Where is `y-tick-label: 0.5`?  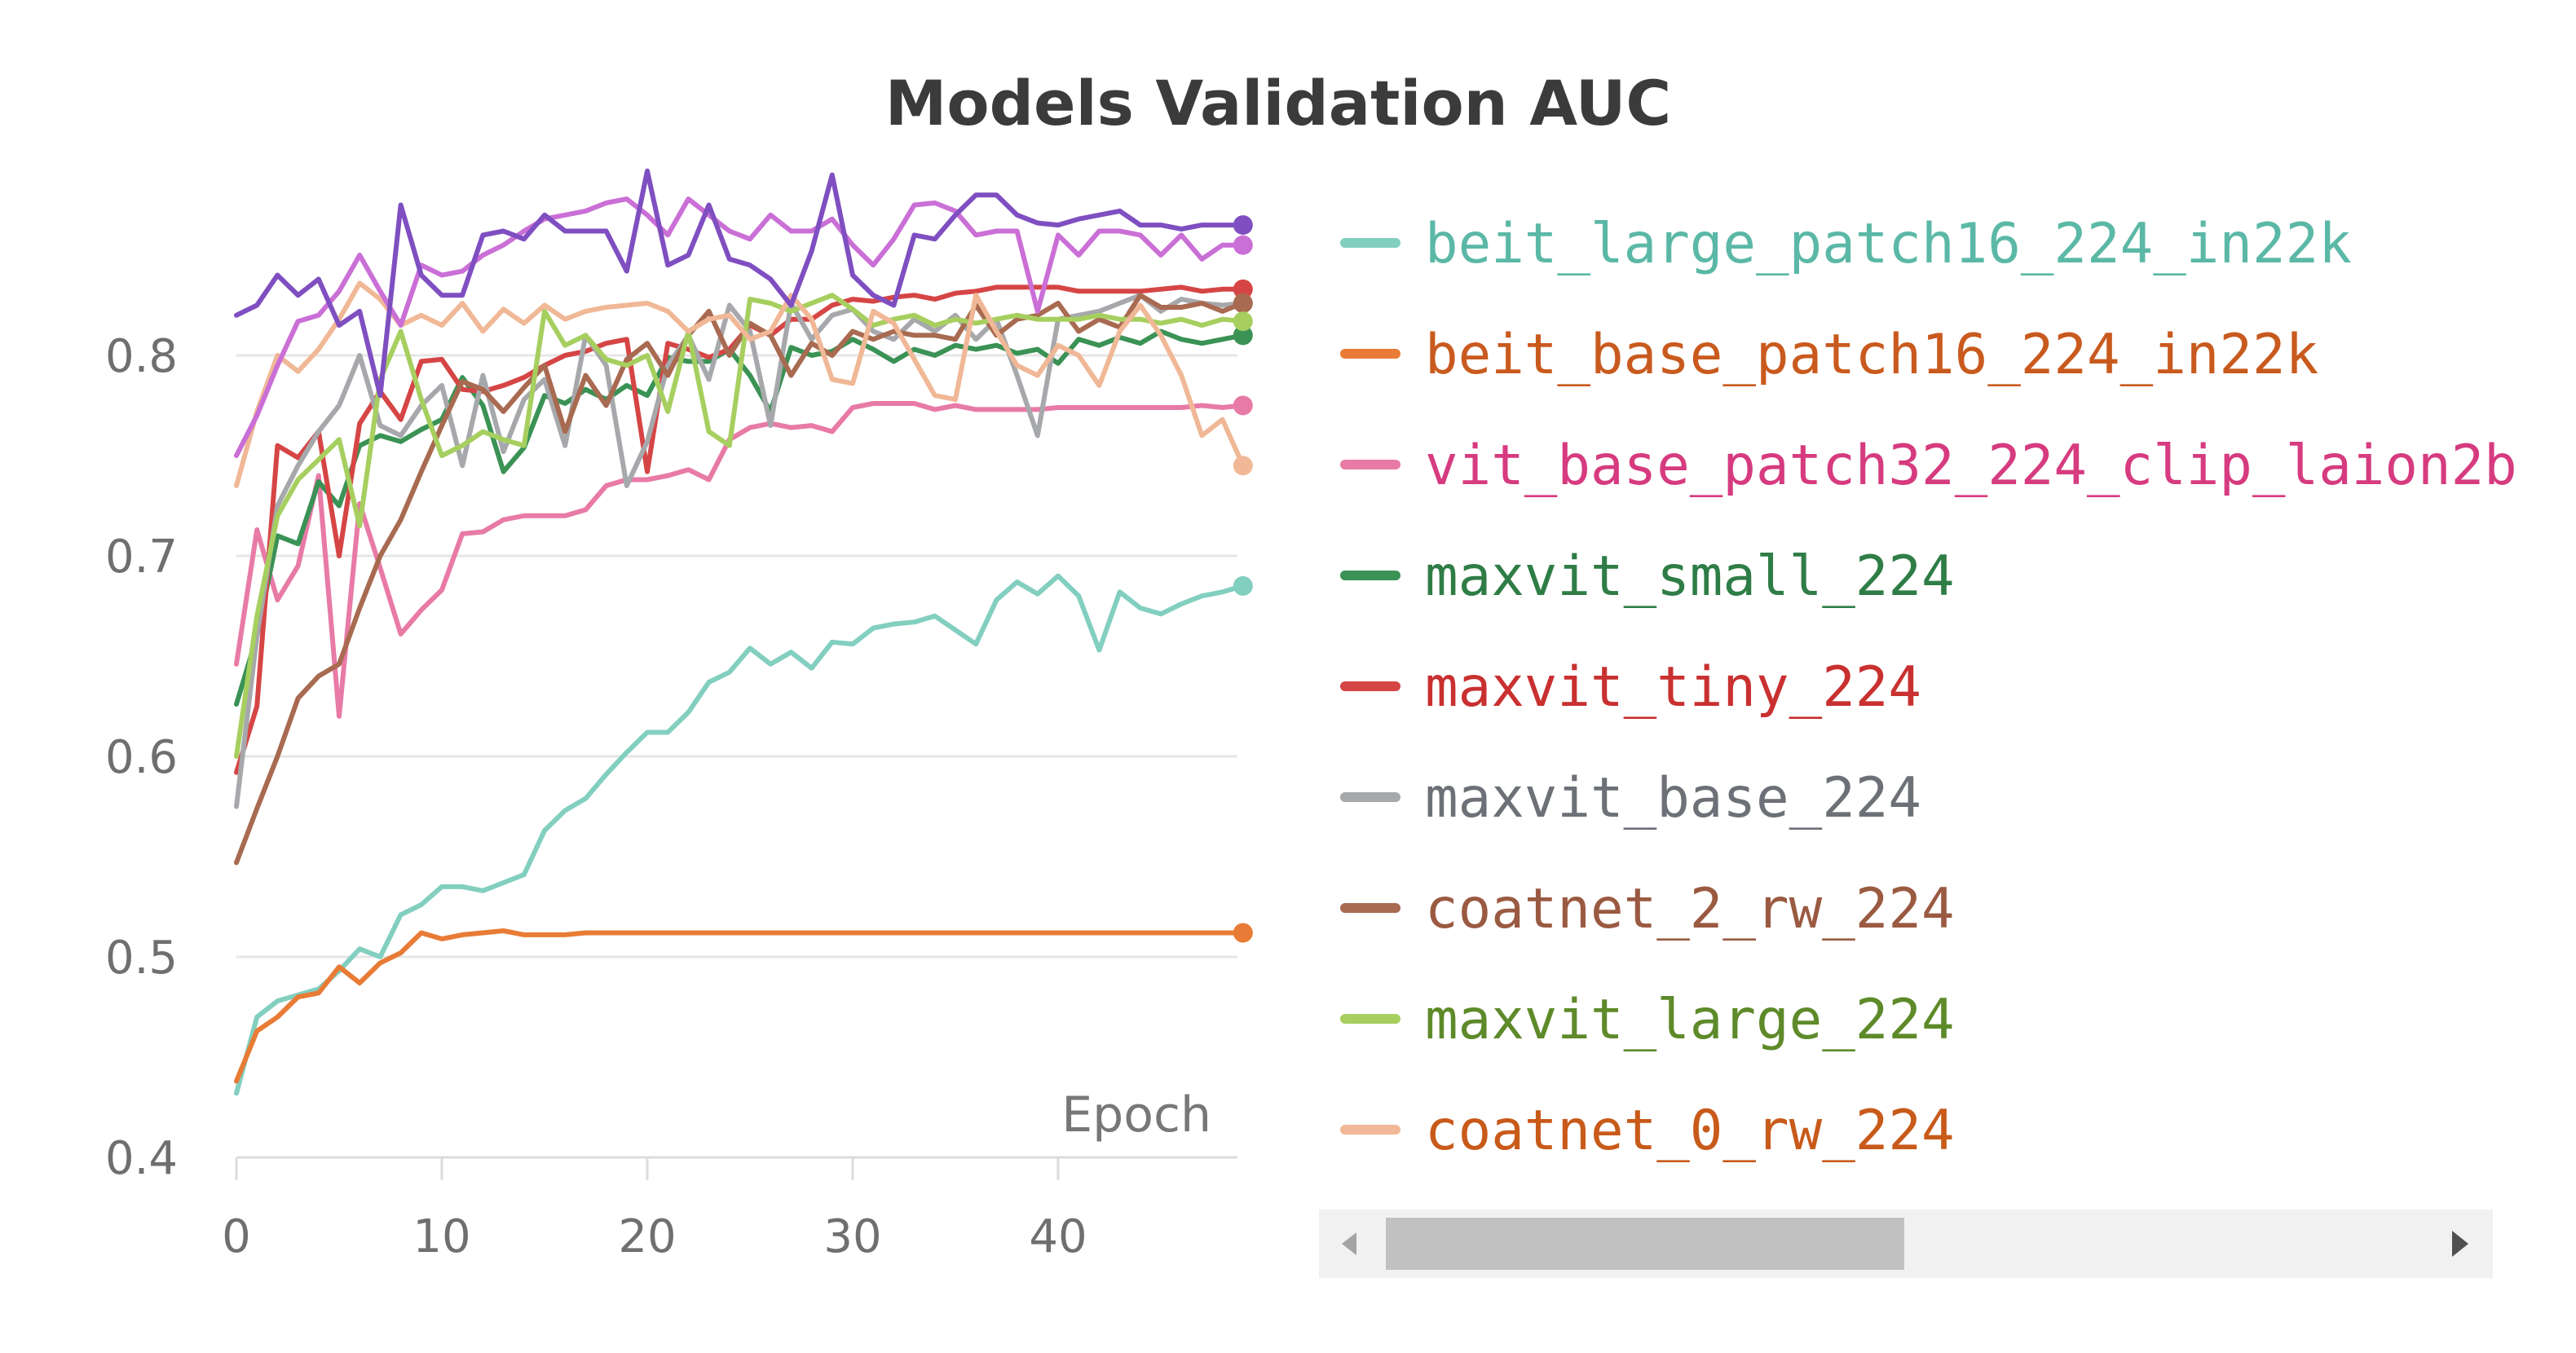
y-tick-label: 0.5 is located at coordinates (141, 958).